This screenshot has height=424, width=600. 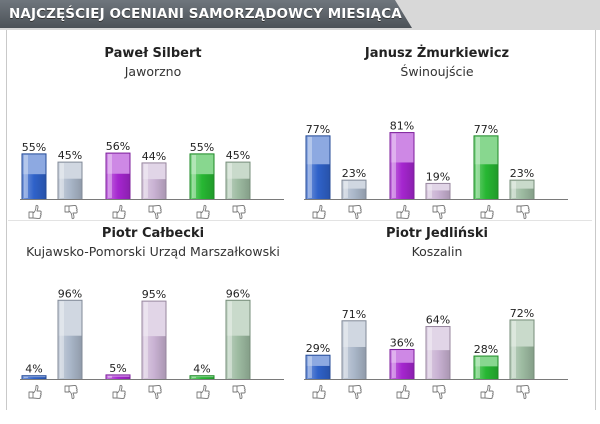 What do you see at coordinates (153, 53) in the screenshot?
I see `official-name: Paweł Silbert` at bounding box center [153, 53].